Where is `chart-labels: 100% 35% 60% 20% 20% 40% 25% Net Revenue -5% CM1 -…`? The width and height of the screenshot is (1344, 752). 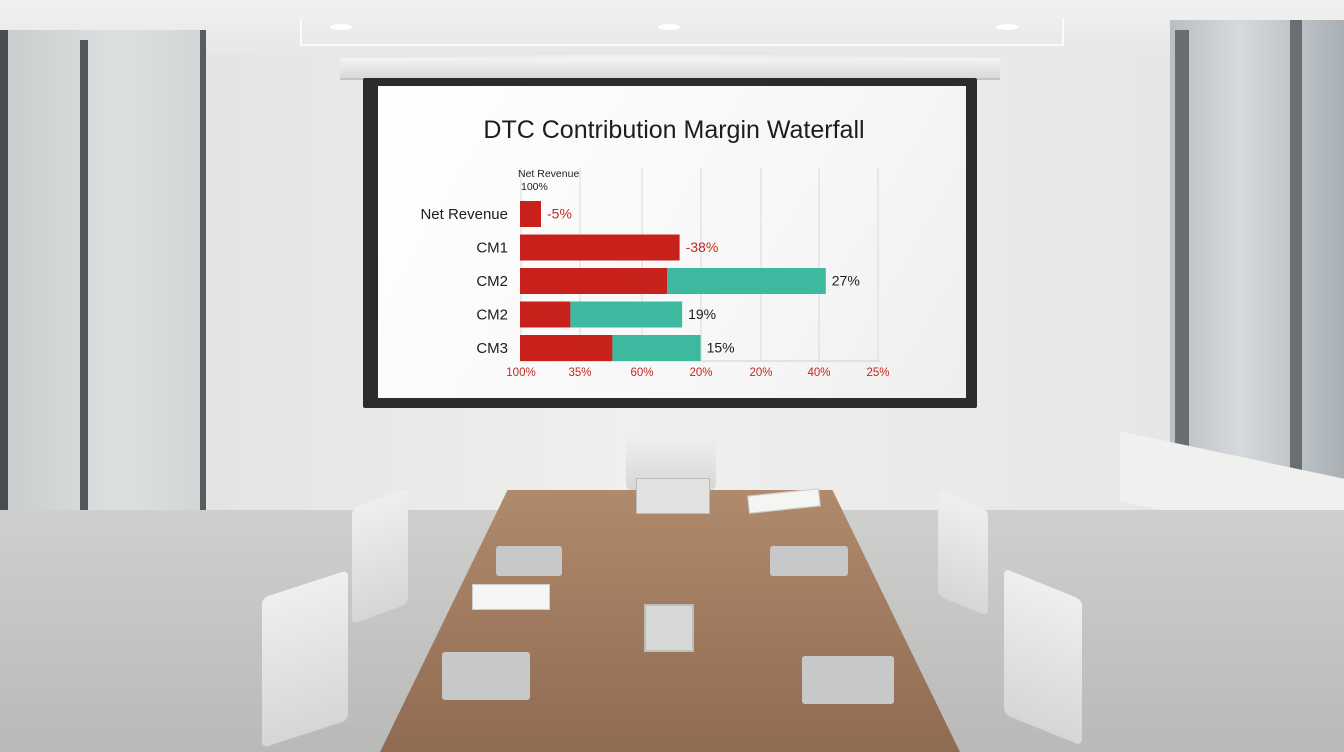
chart-labels: 100% 35% 60% 20% 20% 40% 25% Net Revenue -5% CM1 -… is located at coordinates (654, 292).